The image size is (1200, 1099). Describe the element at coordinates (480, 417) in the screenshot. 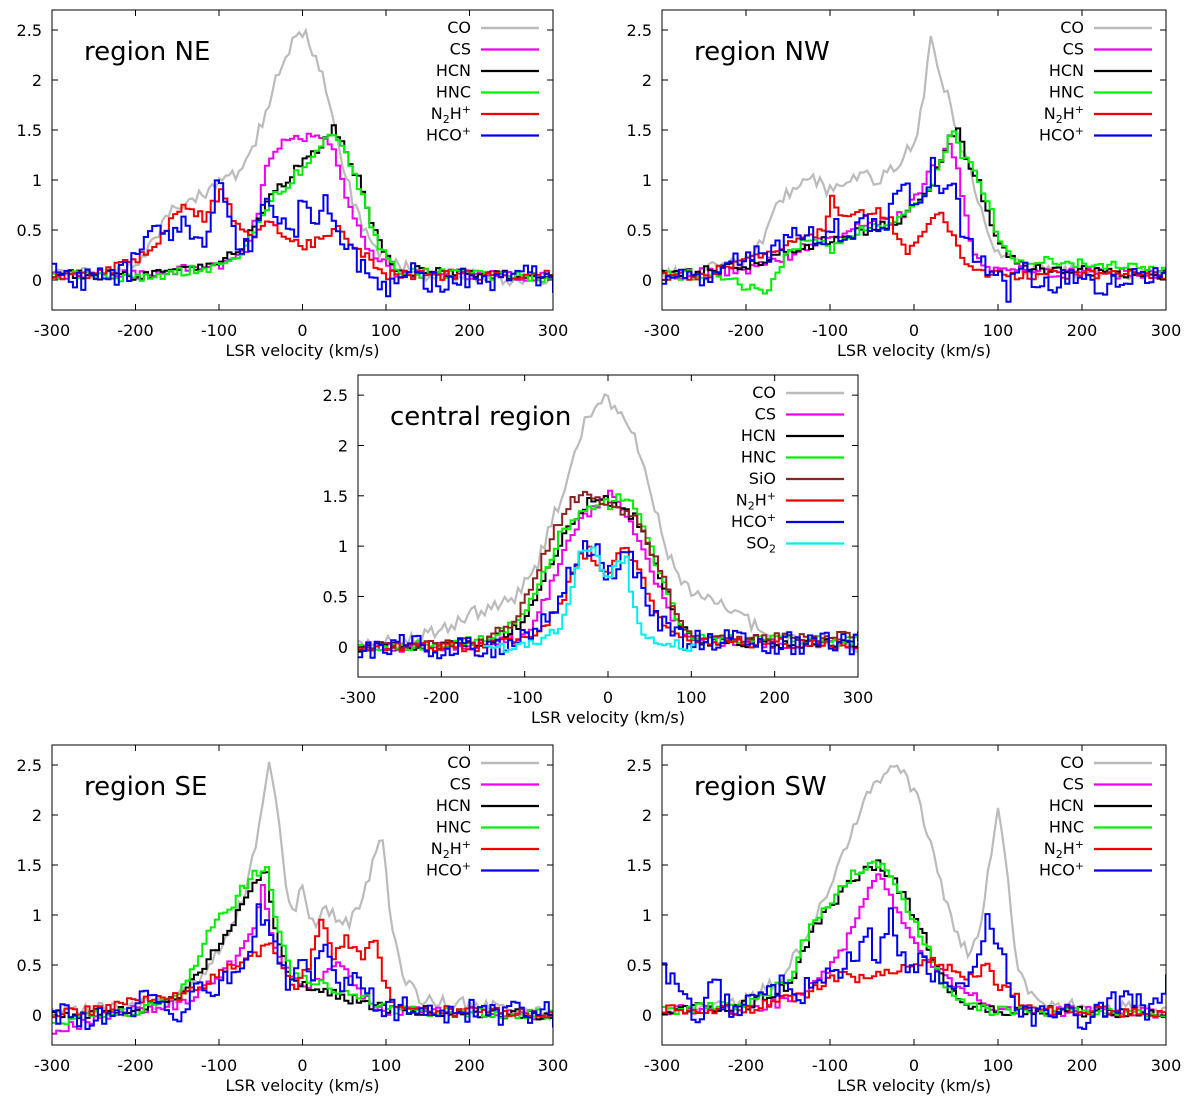

I see `chart-title: central region` at that location.